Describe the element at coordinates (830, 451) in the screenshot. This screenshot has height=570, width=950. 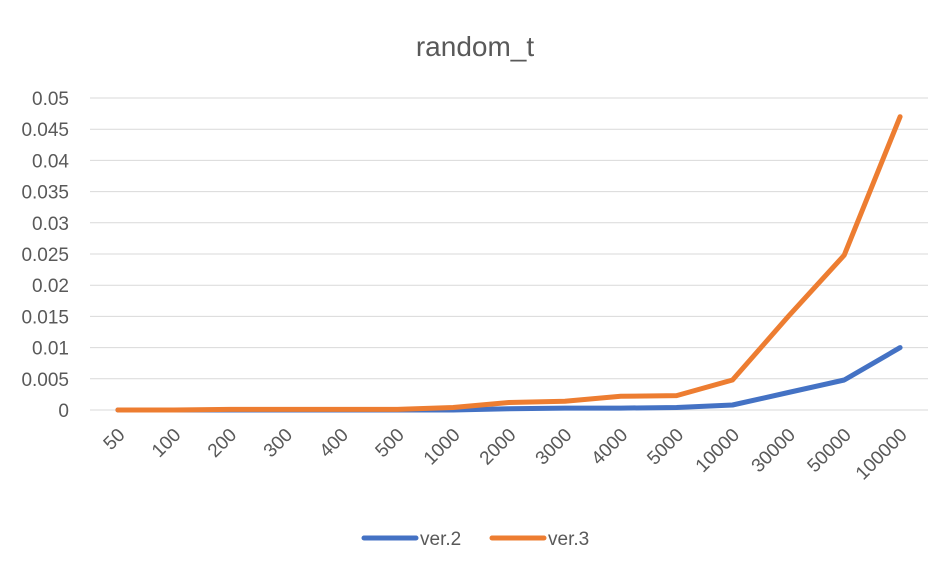
I see `x-tick-label: 50000` at that location.